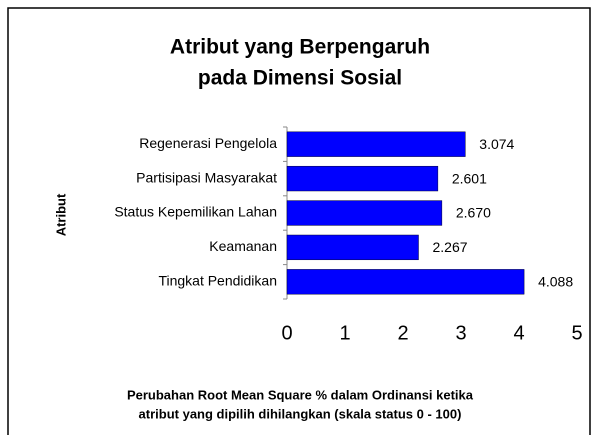 This screenshot has width=599, height=435. Describe the element at coordinates (473, 213) in the screenshot. I see `data-label: 2.670` at that location.